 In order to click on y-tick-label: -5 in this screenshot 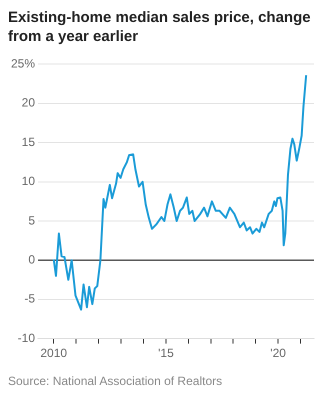, I will do `click(30, 299)`.